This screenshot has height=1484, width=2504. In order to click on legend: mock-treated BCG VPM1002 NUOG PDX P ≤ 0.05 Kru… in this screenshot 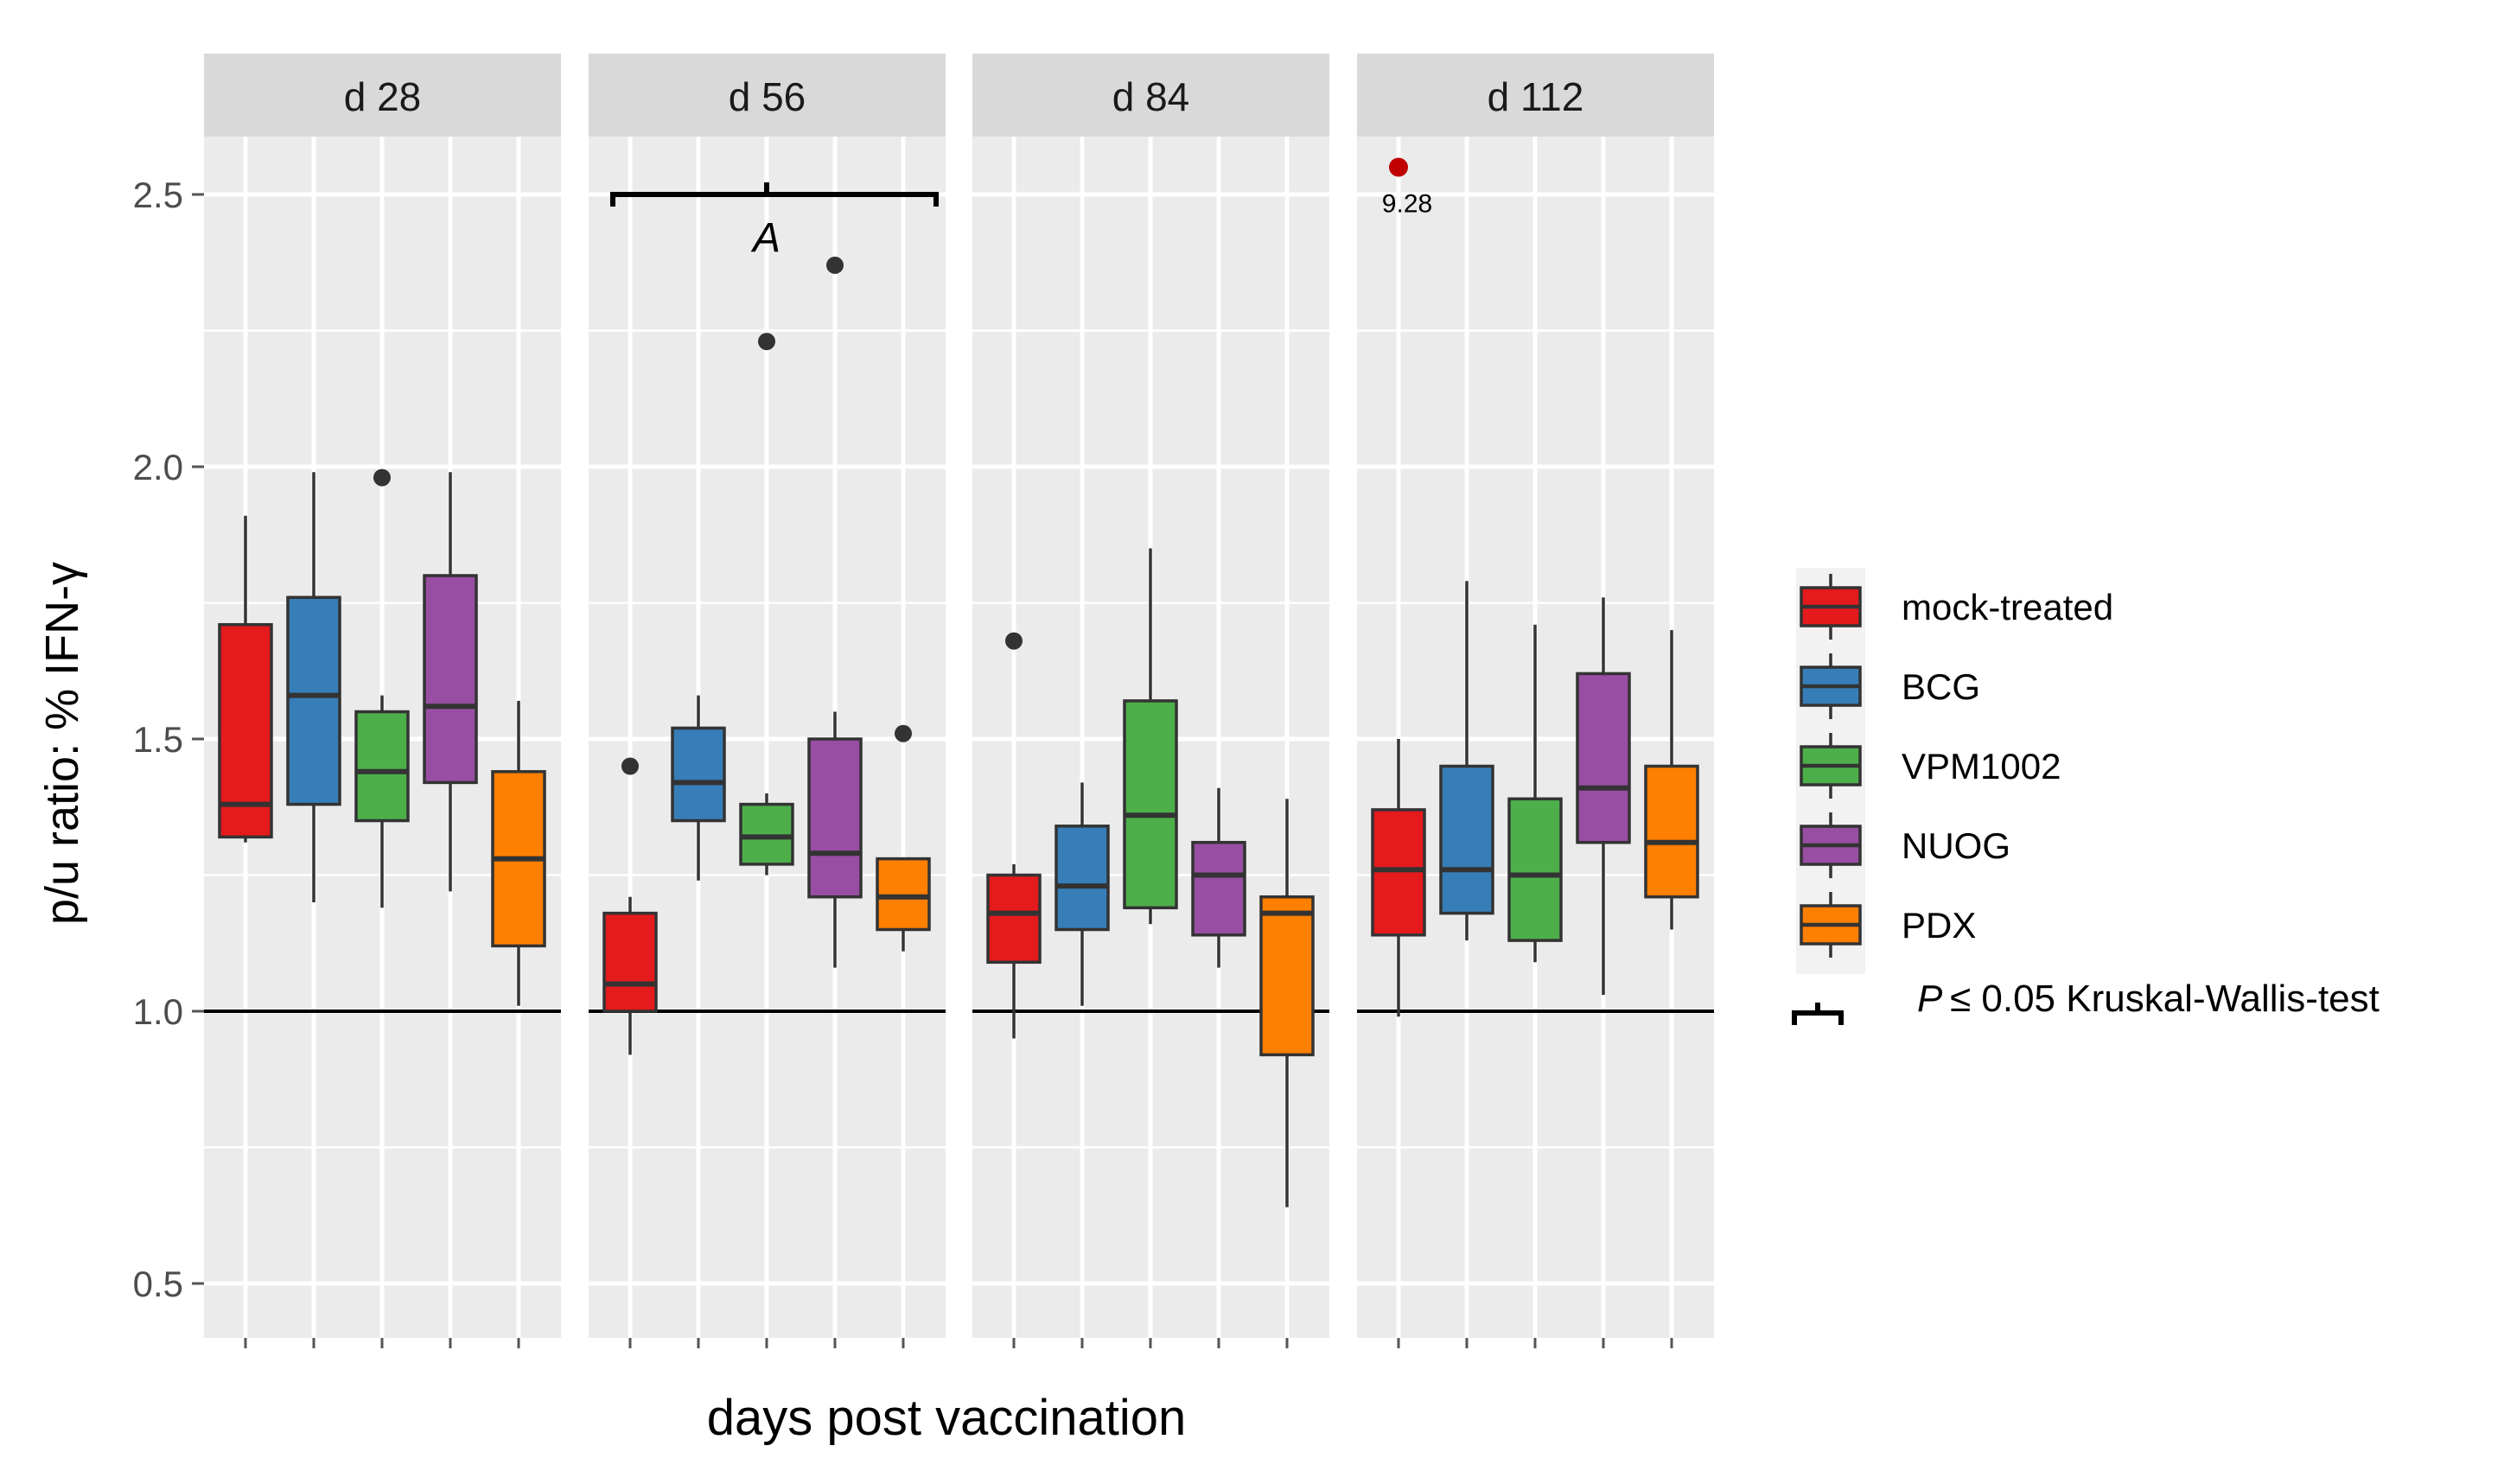, I will do `click(2086, 796)`.